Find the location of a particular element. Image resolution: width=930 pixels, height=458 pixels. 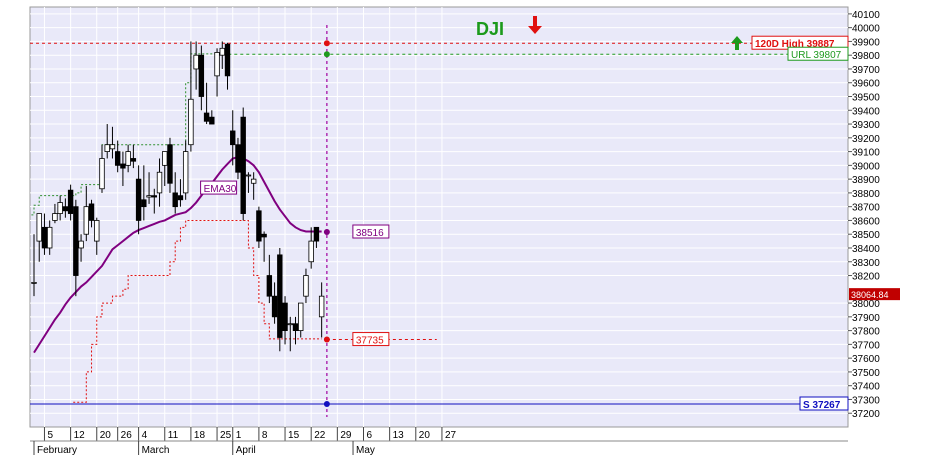

x-tick-label: 8 is located at coordinates (265, 435).